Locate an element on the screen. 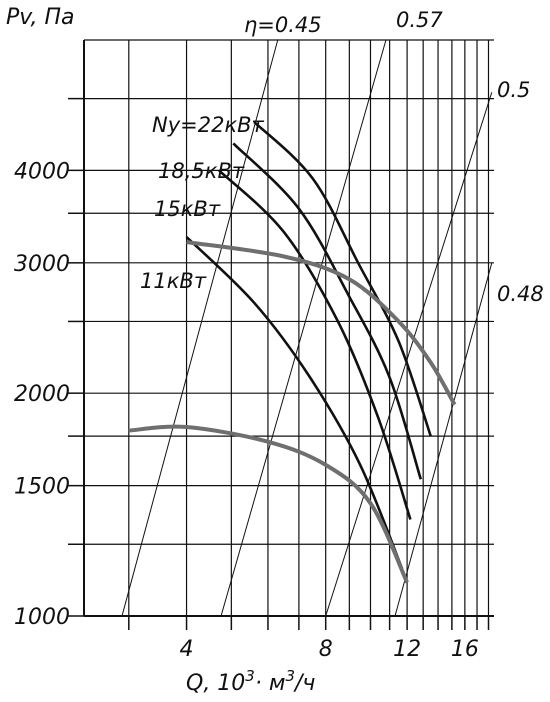  power-label-22kw: Ny=22кВт is located at coordinates (208, 125).